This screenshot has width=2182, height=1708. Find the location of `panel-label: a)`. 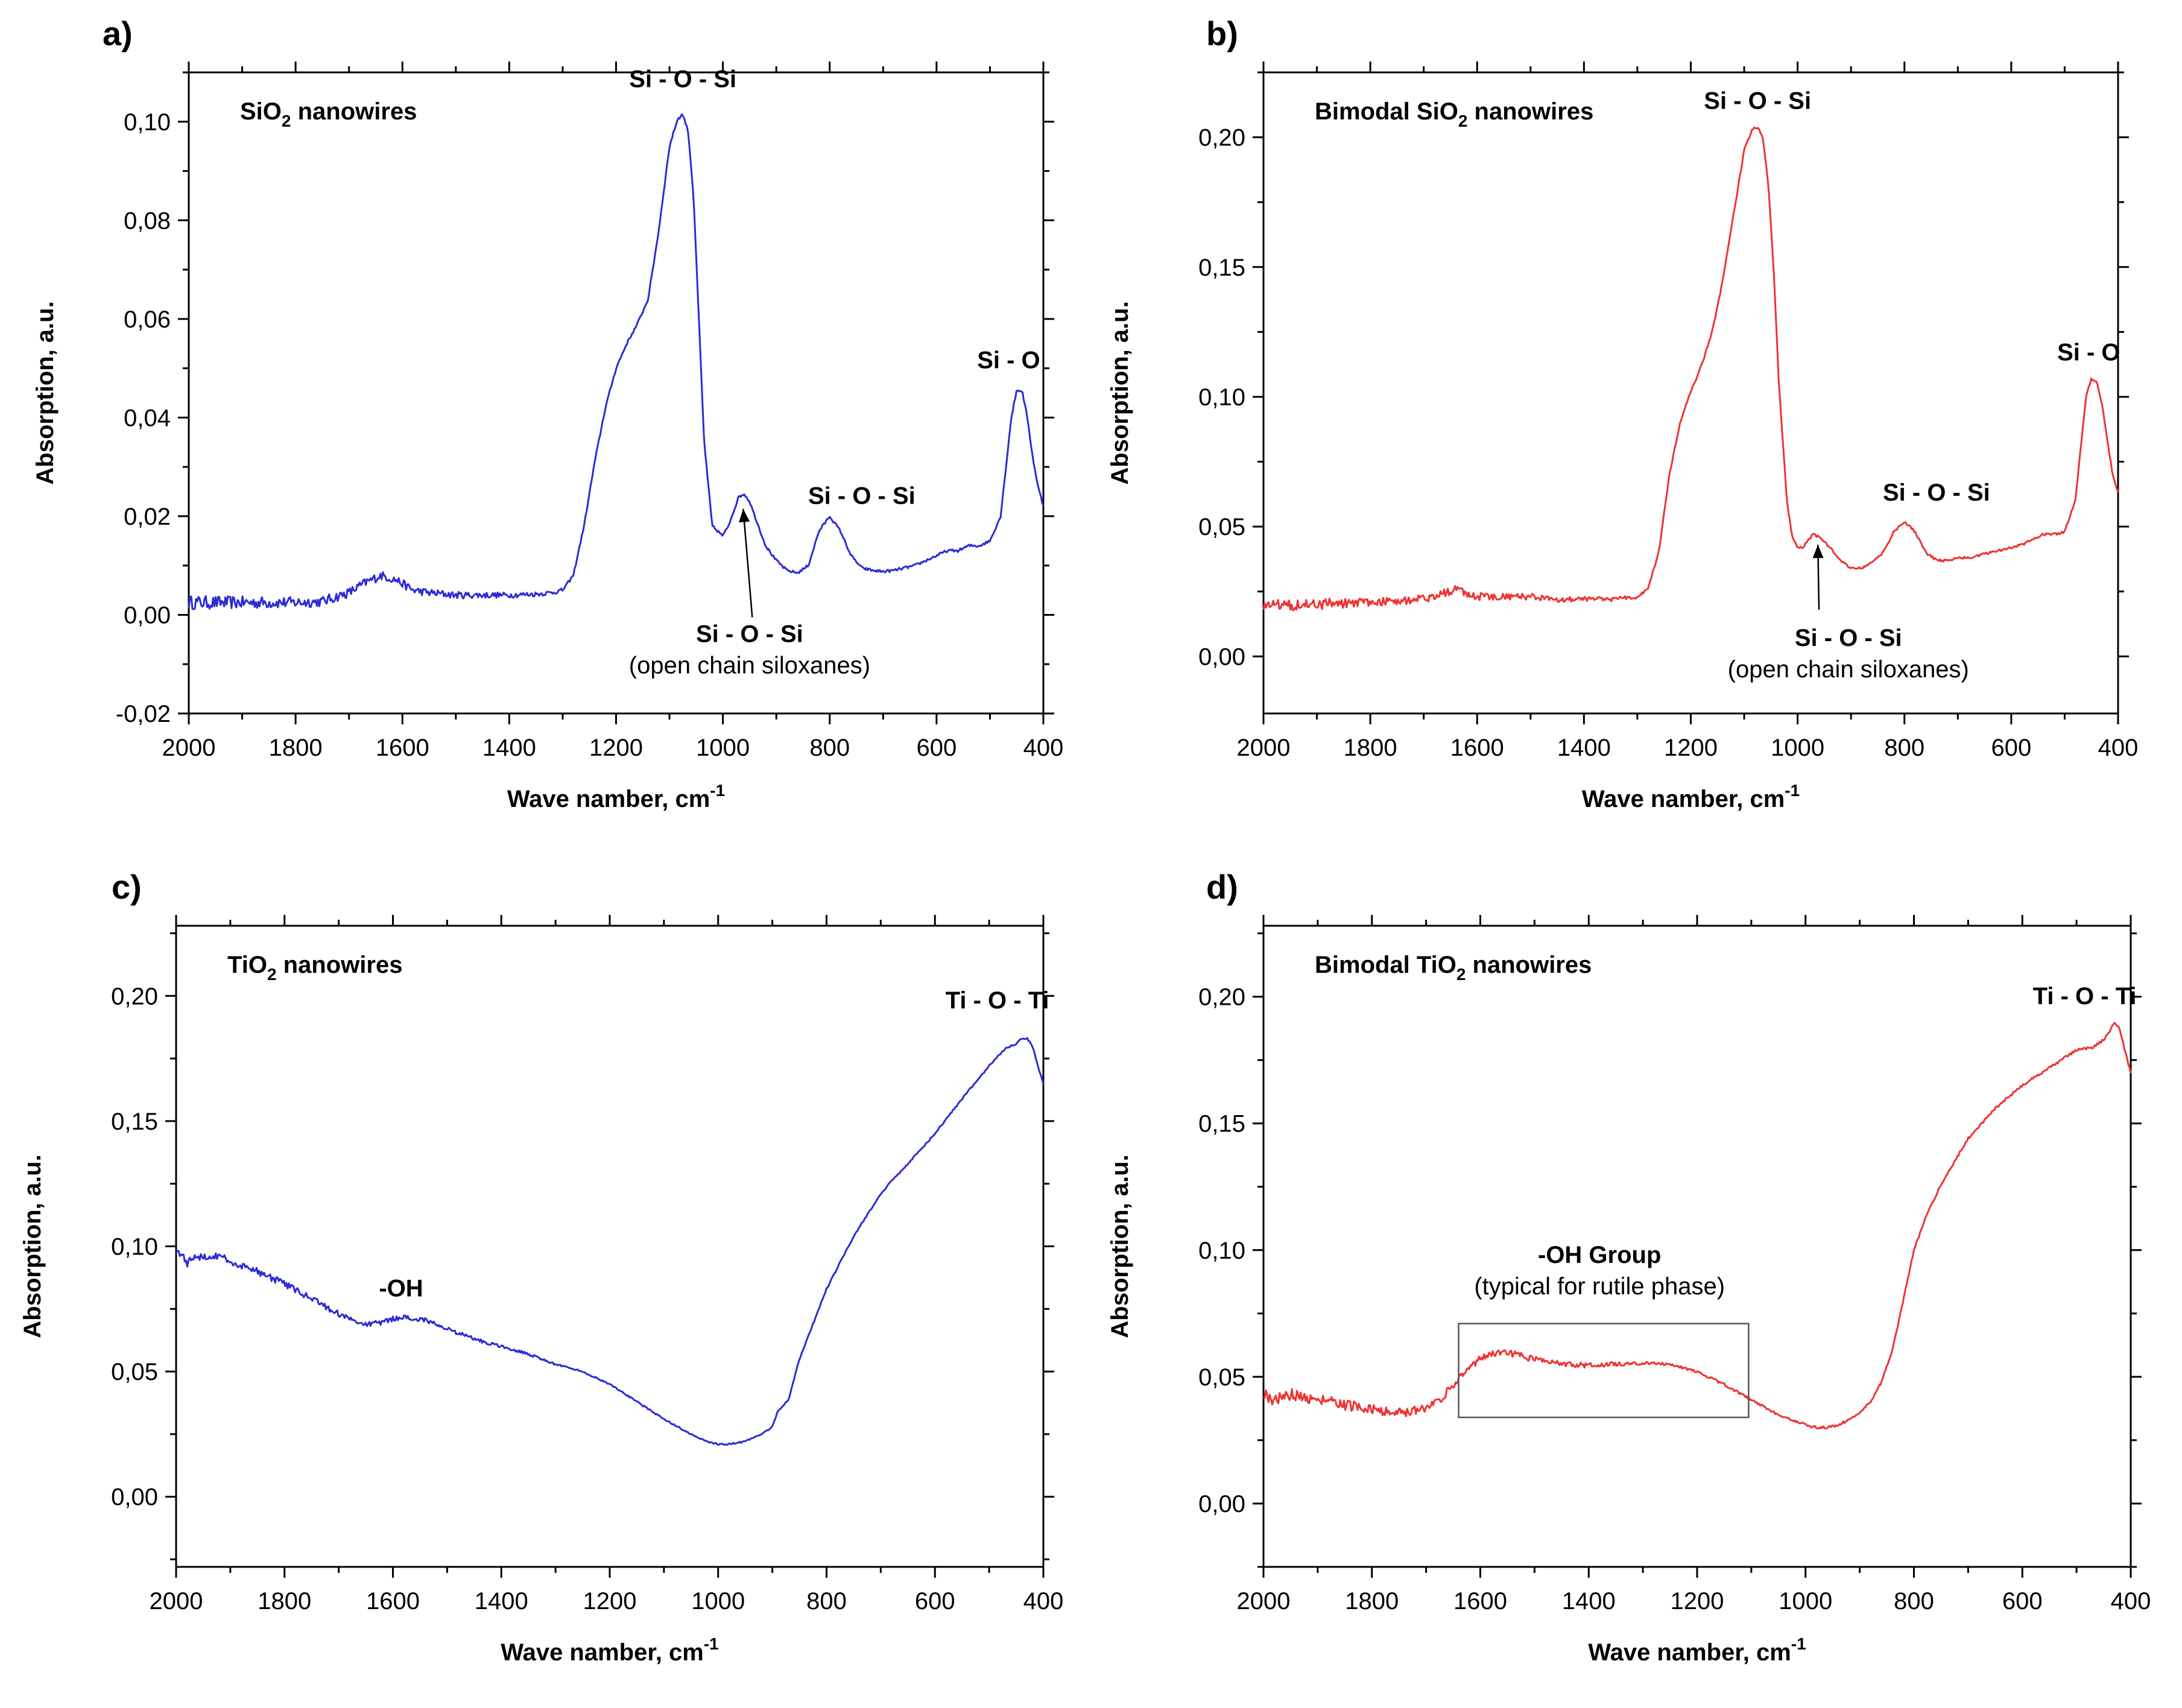

panel-label: a) is located at coordinates (118, 33).